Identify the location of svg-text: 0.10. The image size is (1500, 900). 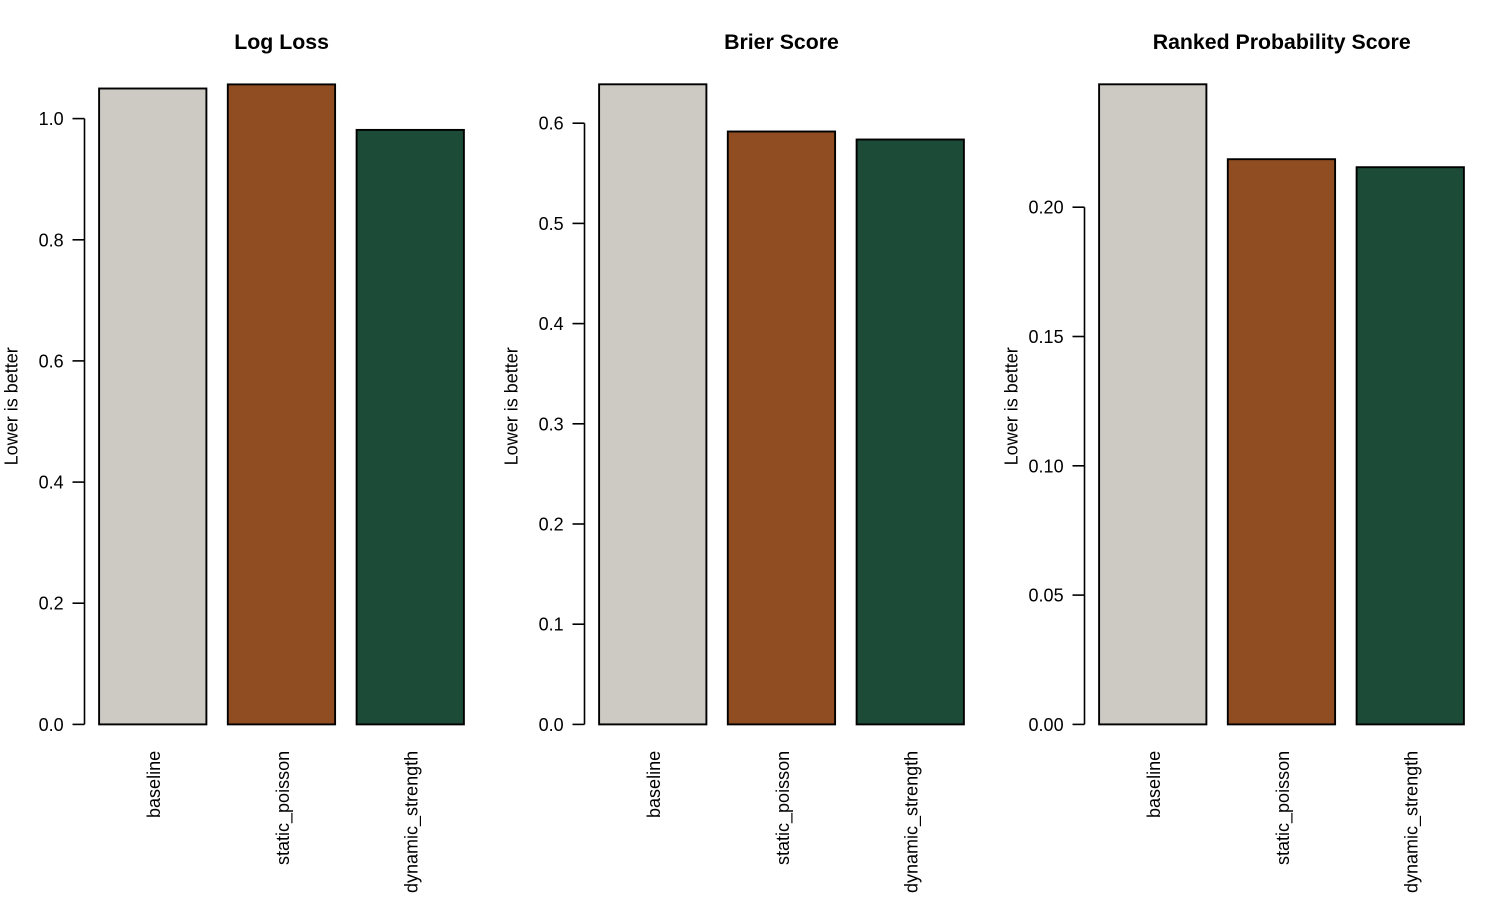
(1046, 466).